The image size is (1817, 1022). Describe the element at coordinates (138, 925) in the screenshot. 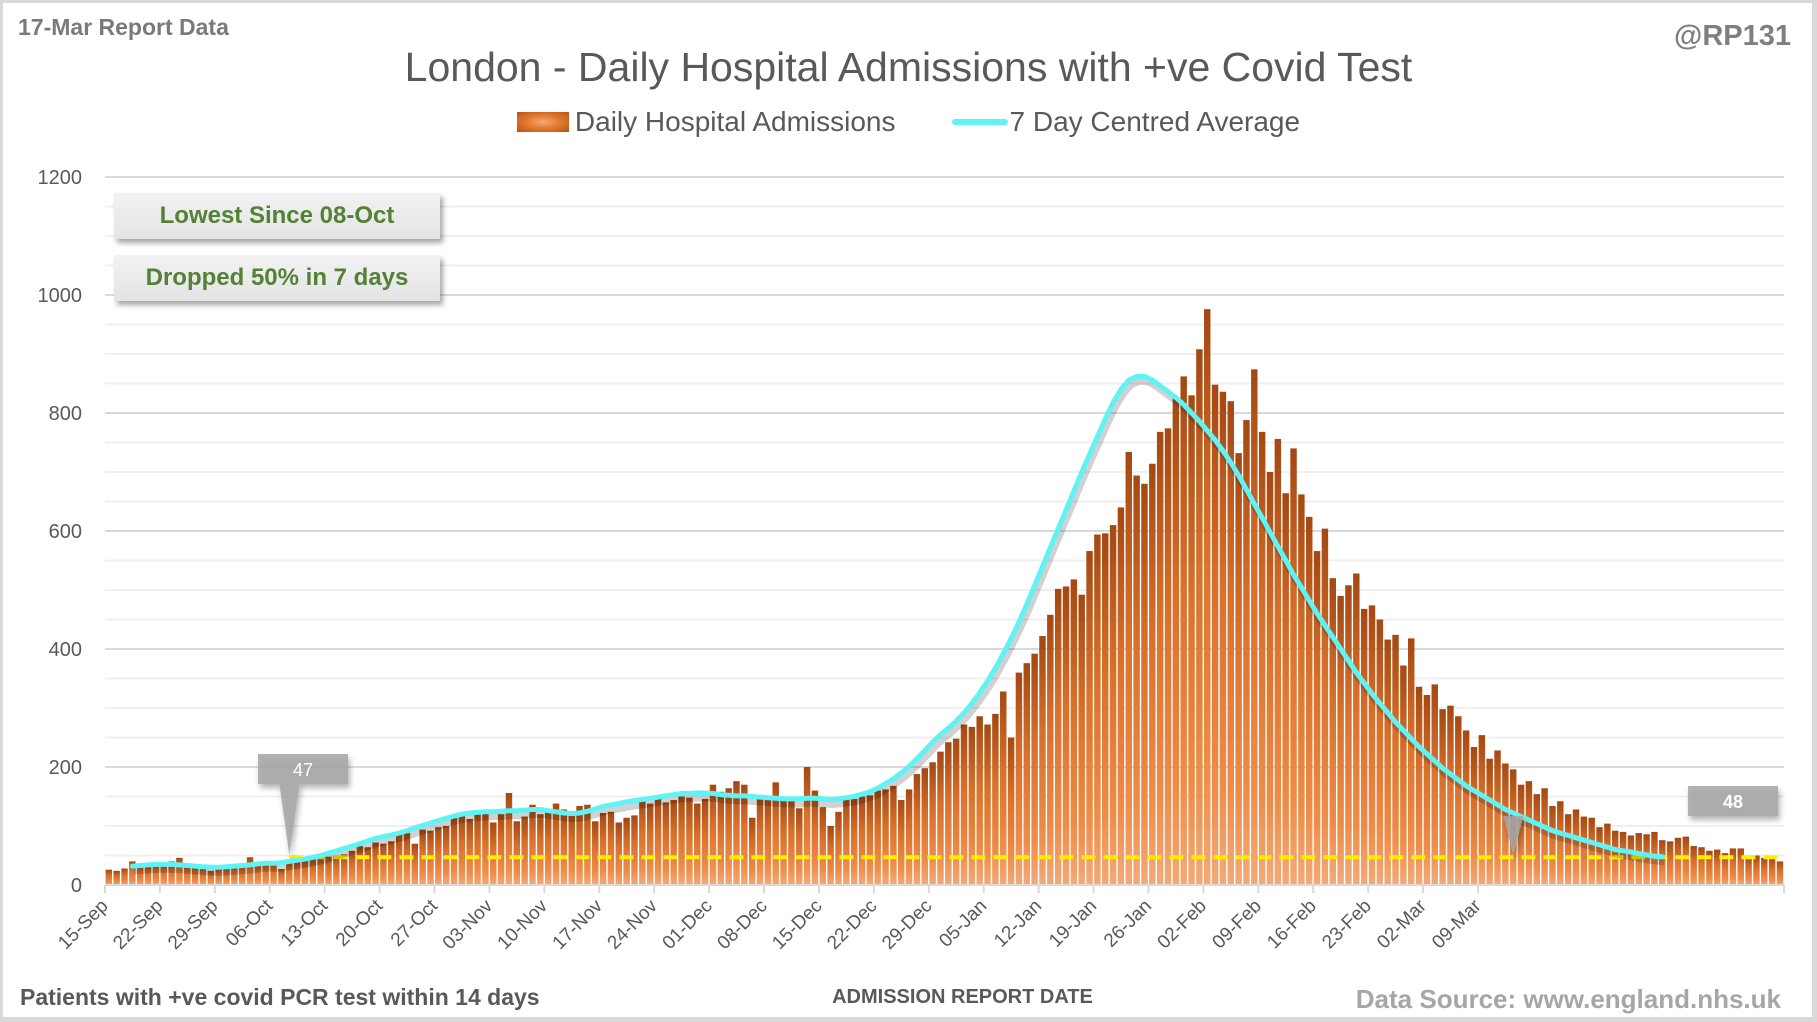

I see `x-tick-label: 22-Sep` at that location.